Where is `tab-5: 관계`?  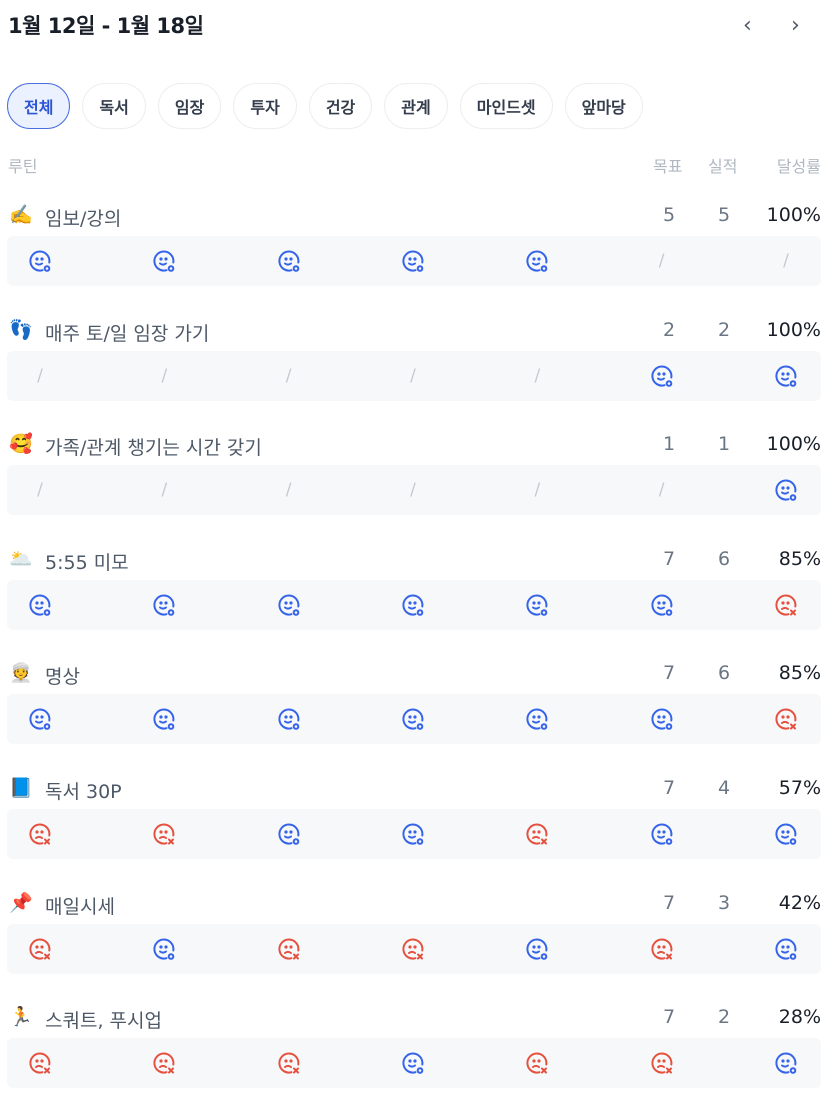 tab-5: 관계 is located at coordinates (416, 106).